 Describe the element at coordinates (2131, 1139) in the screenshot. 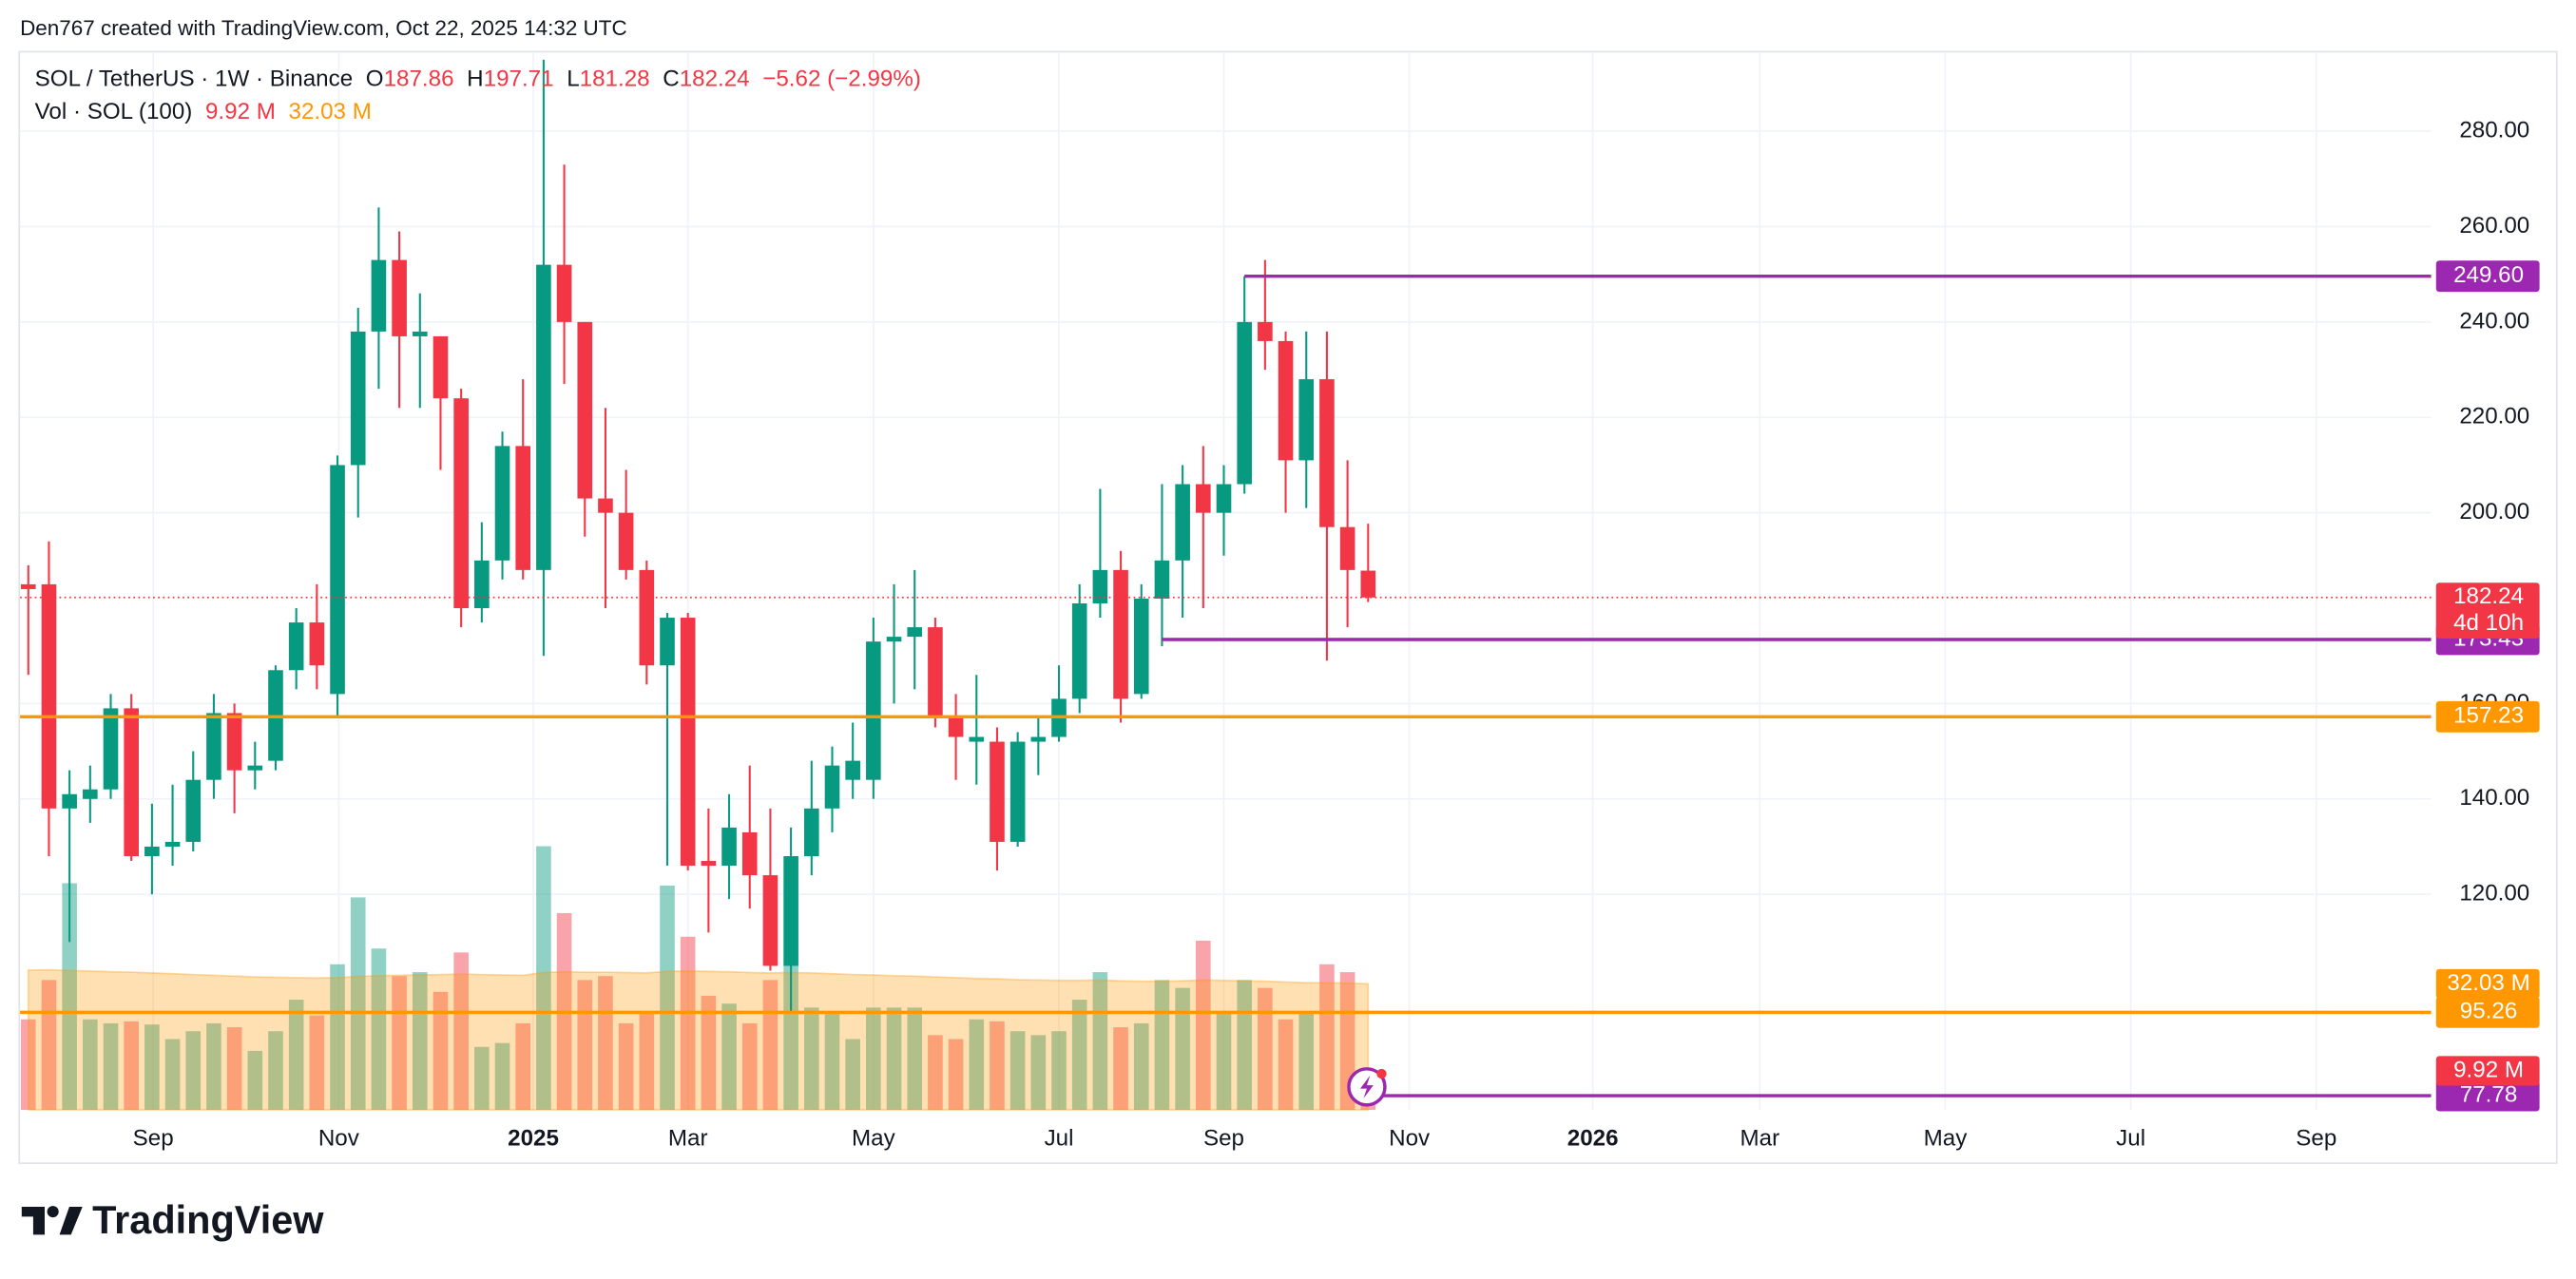

I see `x-tick-label: Jul` at that location.